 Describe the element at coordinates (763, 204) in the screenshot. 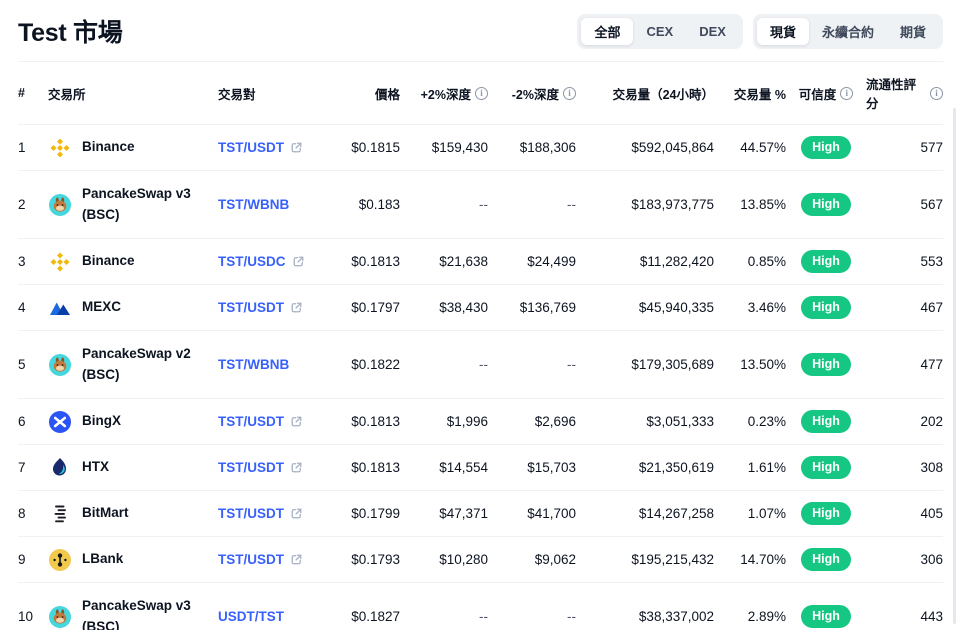

I see `volume-pct: 13.85%` at that location.